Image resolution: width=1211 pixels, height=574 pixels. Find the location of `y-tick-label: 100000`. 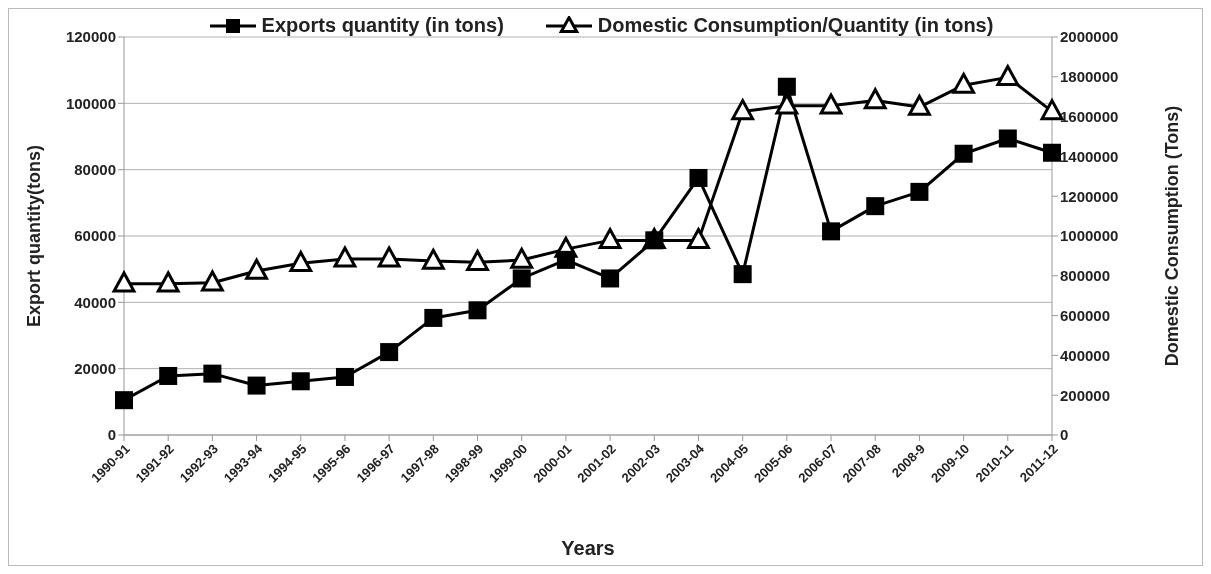

y-tick-label: 100000 is located at coordinates (90, 103).